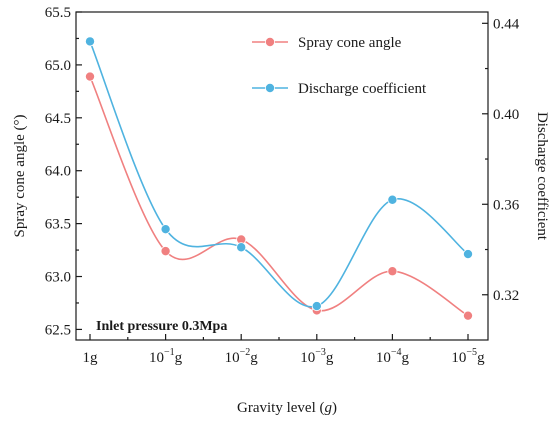 Image resolution: width=550 pixels, height=421 pixels. I want to click on annotation-label: Inlet pressure 0.3Mpa, so click(161, 326).